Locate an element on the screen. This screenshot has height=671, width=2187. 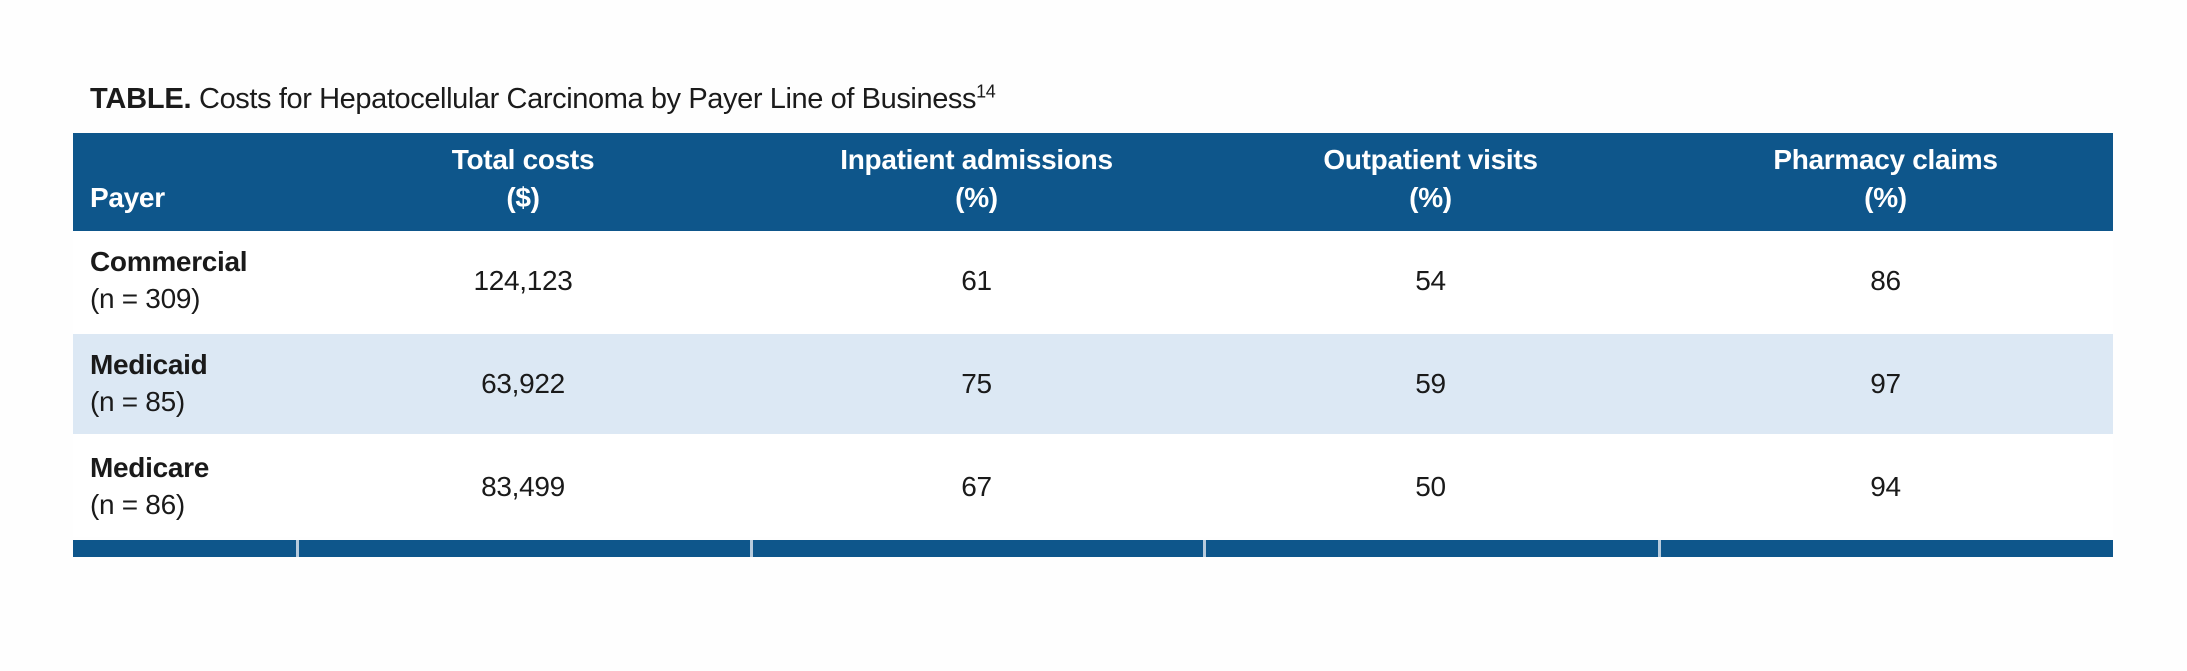
column-header-total-costs: Total costs ($) is located at coordinates (523, 182).